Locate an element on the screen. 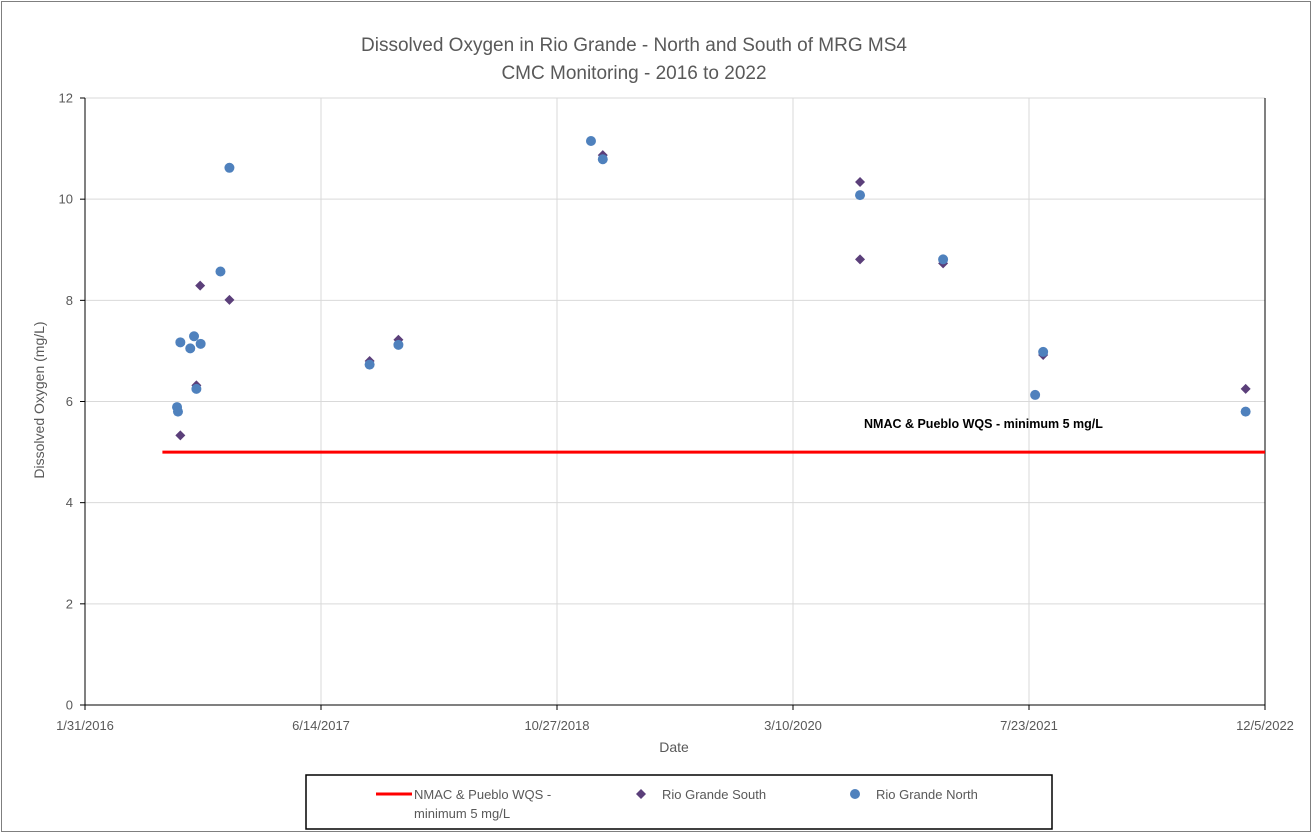  legend-box is located at coordinates (679, 802).